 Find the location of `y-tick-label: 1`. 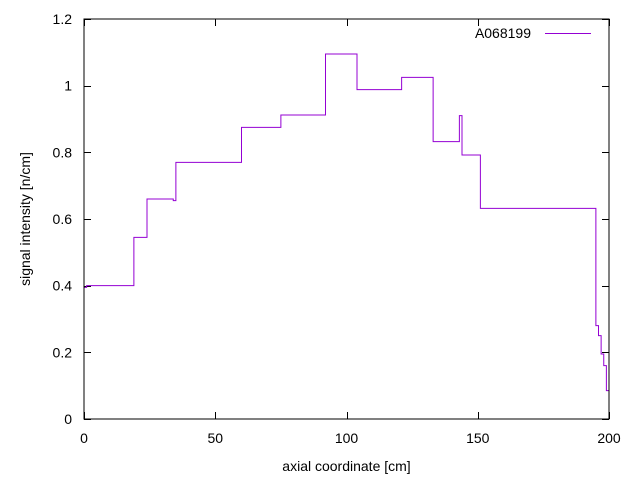

y-tick-label: 1 is located at coordinates (68, 86).